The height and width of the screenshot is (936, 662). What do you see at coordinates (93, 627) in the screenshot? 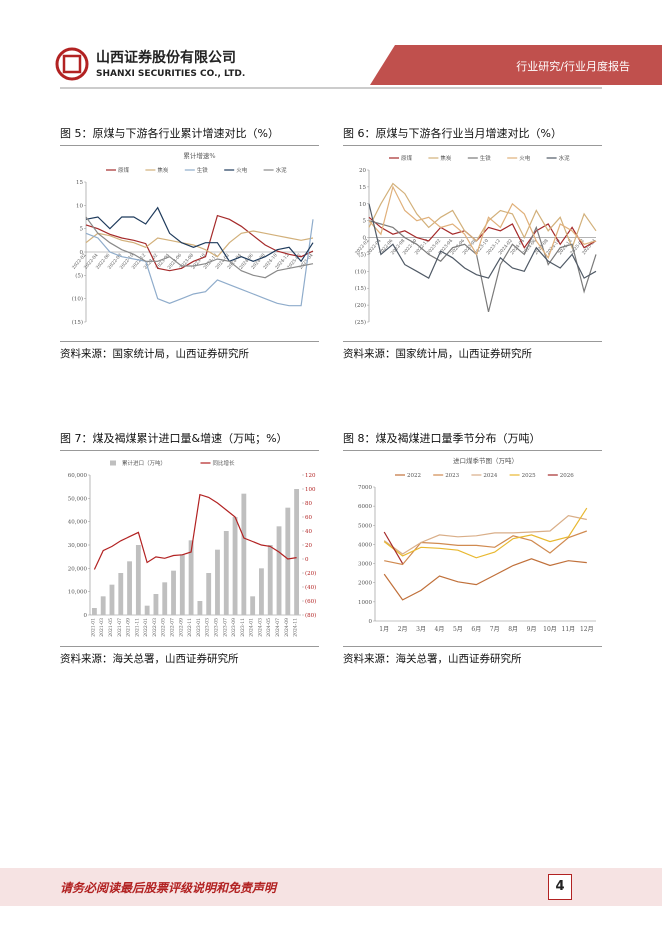
I see `x-tick-label: 2021-01` at bounding box center [93, 627].